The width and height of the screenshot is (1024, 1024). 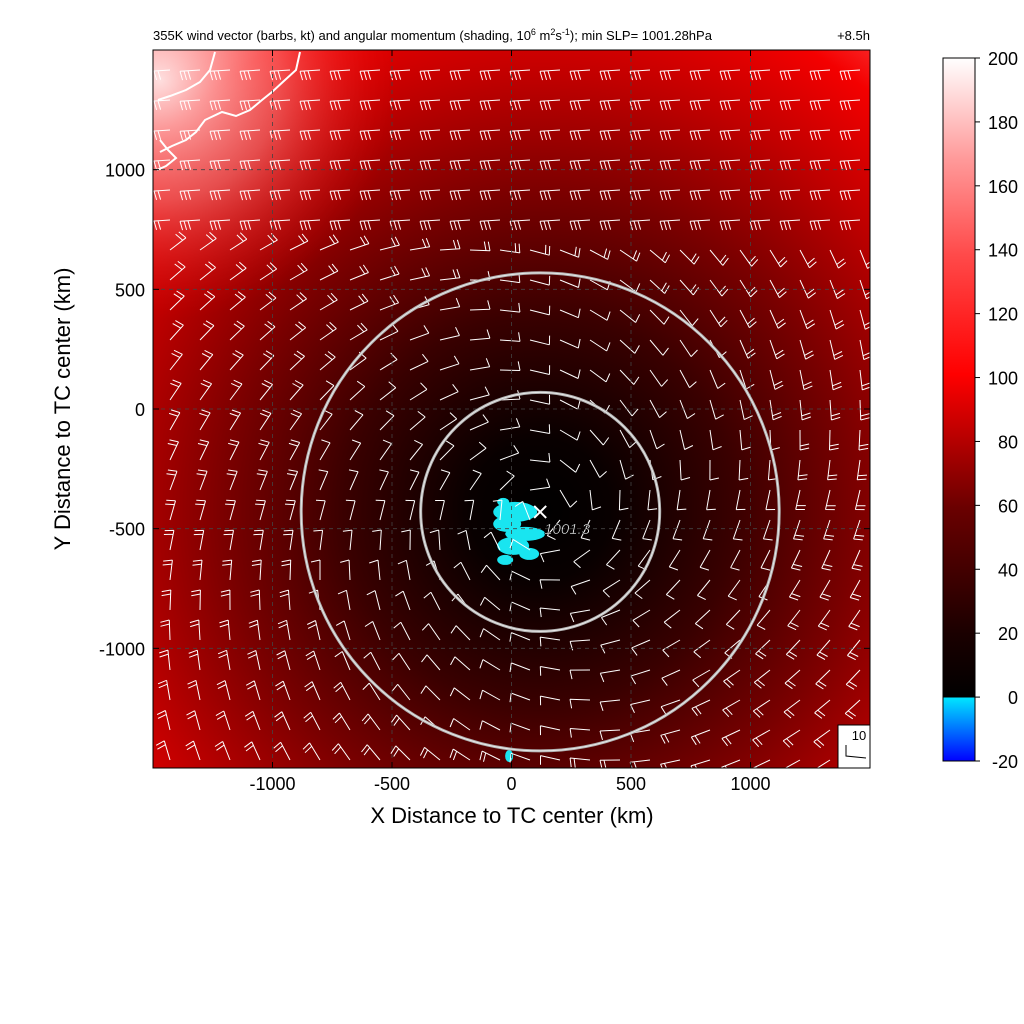 What do you see at coordinates (567, 529) in the screenshot?
I see `min-slp-label: 1001.3` at bounding box center [567, 529].